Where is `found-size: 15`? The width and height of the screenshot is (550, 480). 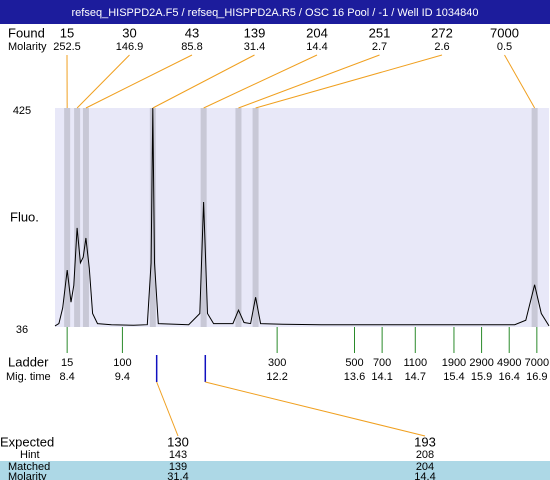
found-size: 15 is located at coordinates (67, 32).